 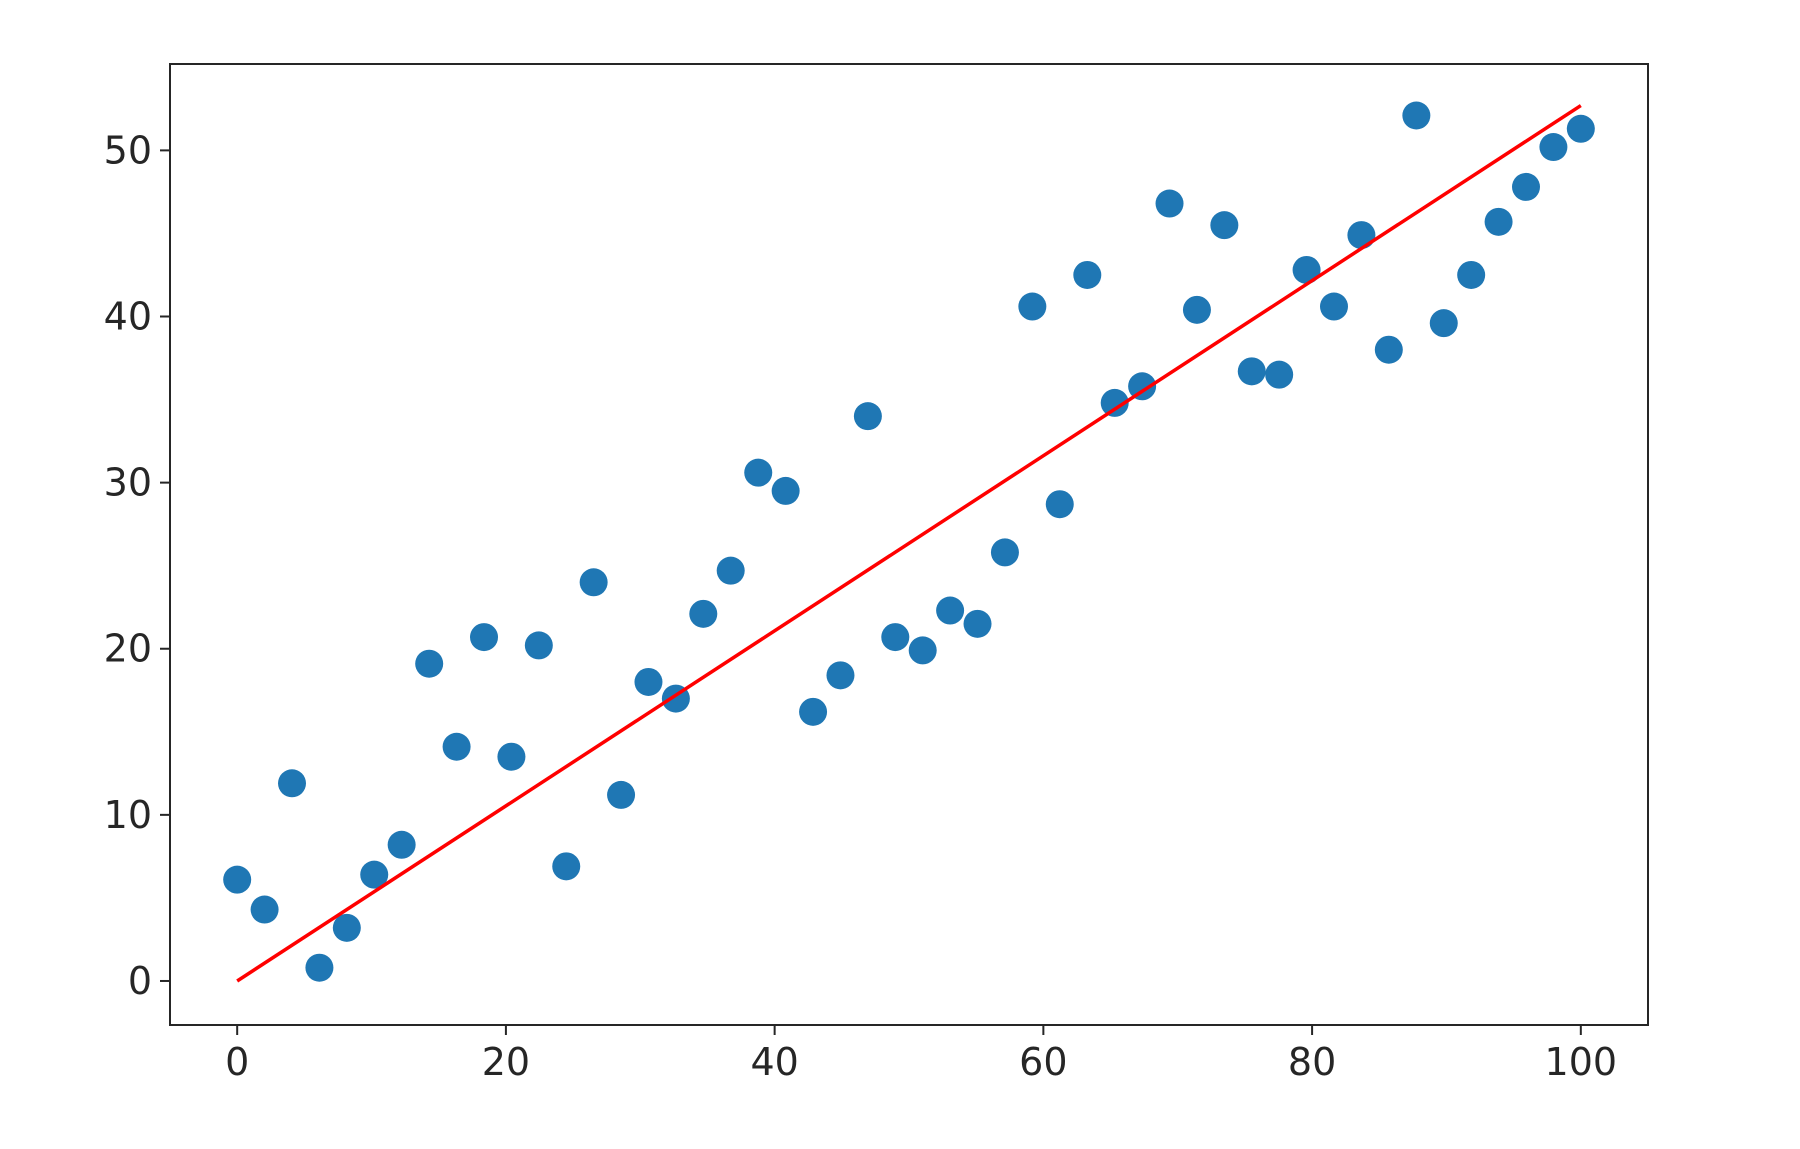 I want to click on y-tick-label: 40, so click(x=128, y=317).